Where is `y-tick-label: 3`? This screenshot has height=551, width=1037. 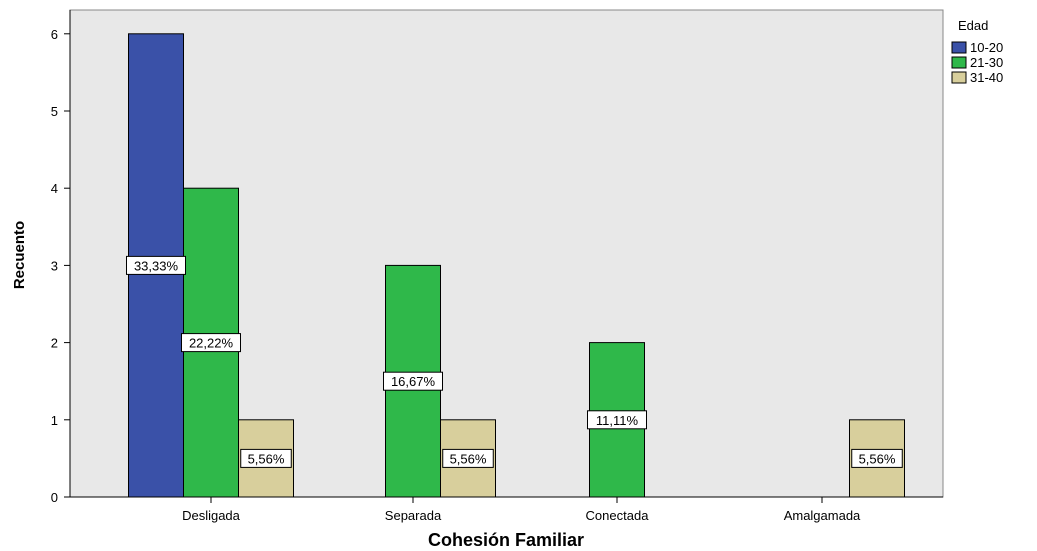 y-tick-label: 3 is located at coordinates (54, 265).